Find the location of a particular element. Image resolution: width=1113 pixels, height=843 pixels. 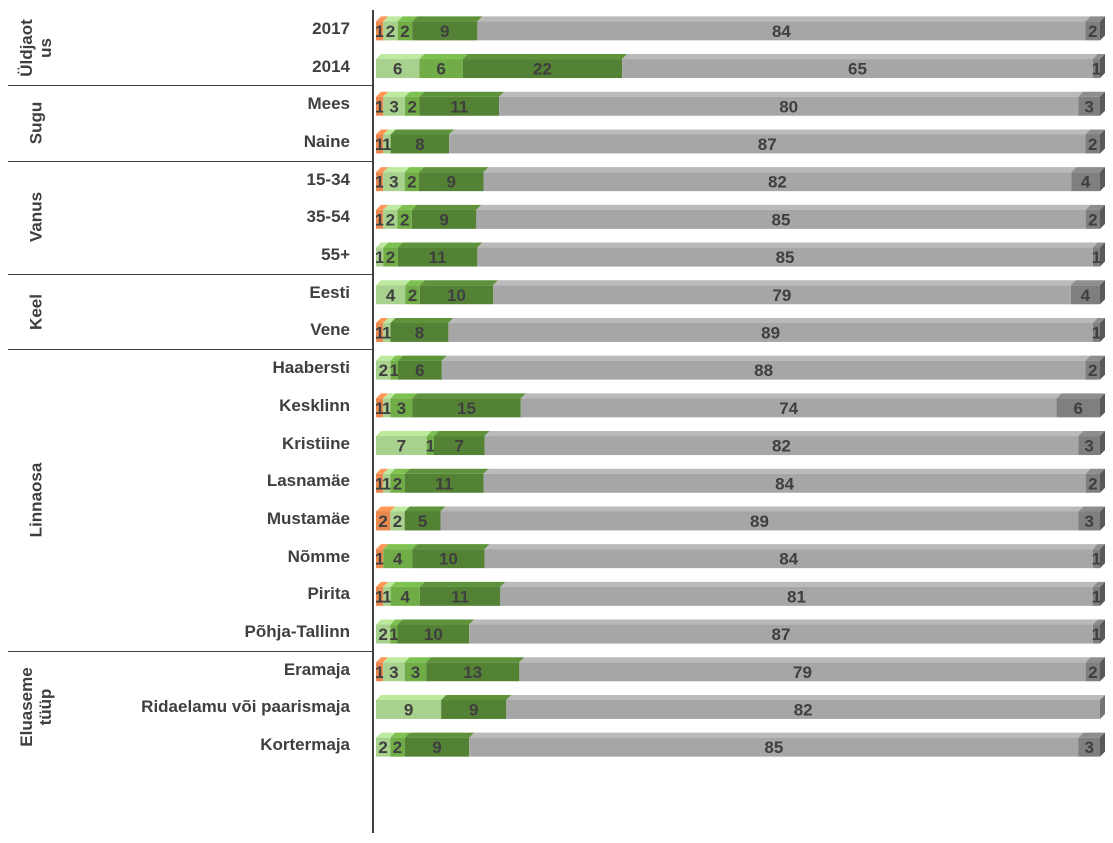

data-label: 84 is located at coordinates (784, 483).